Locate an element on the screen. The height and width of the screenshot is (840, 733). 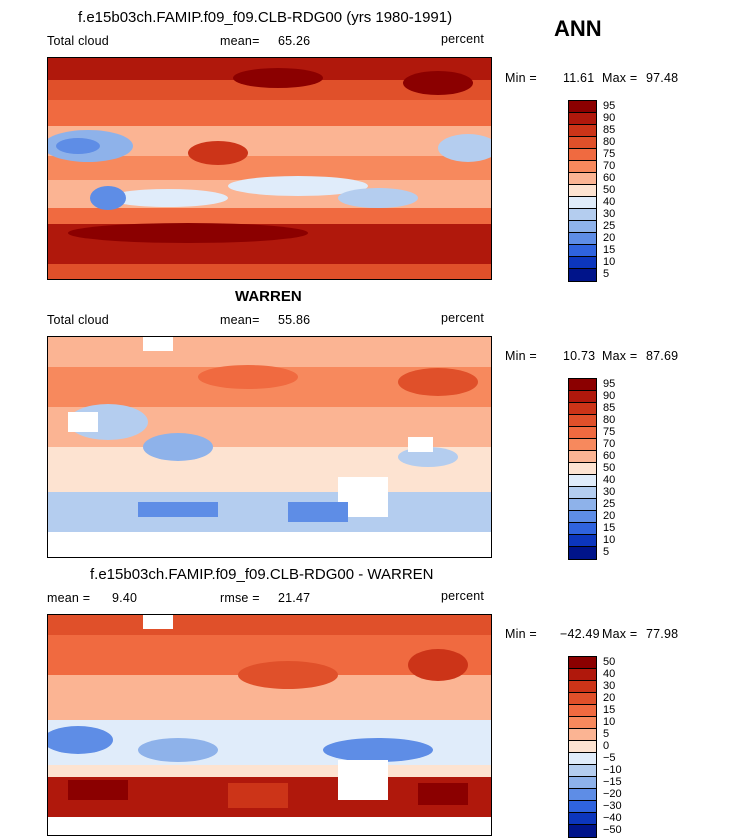
colorbar-label: 60 is located at coordinates (609, 178).